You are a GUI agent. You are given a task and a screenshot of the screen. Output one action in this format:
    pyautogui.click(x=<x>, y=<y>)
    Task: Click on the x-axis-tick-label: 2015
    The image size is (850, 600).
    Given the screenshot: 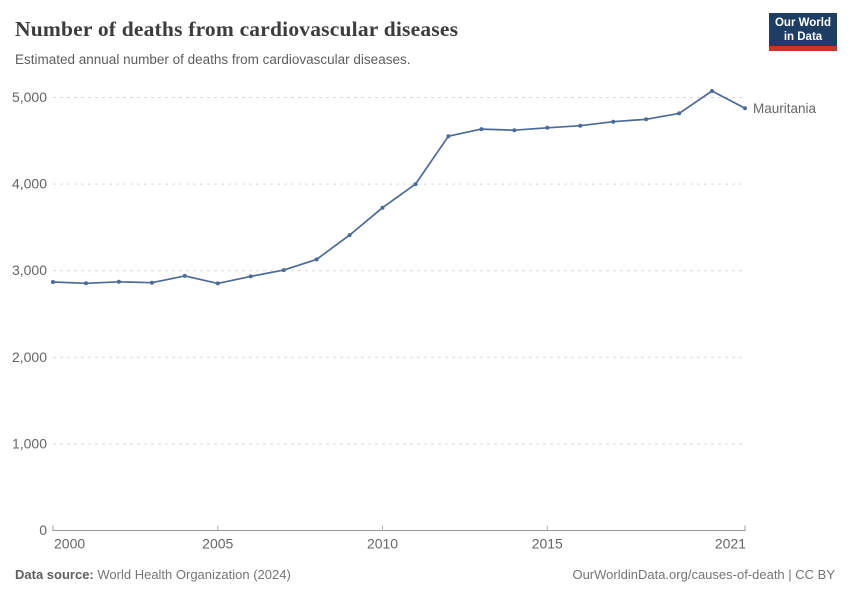 What is the action you would take?
    pyautogui.click(x=547, y=544)
    